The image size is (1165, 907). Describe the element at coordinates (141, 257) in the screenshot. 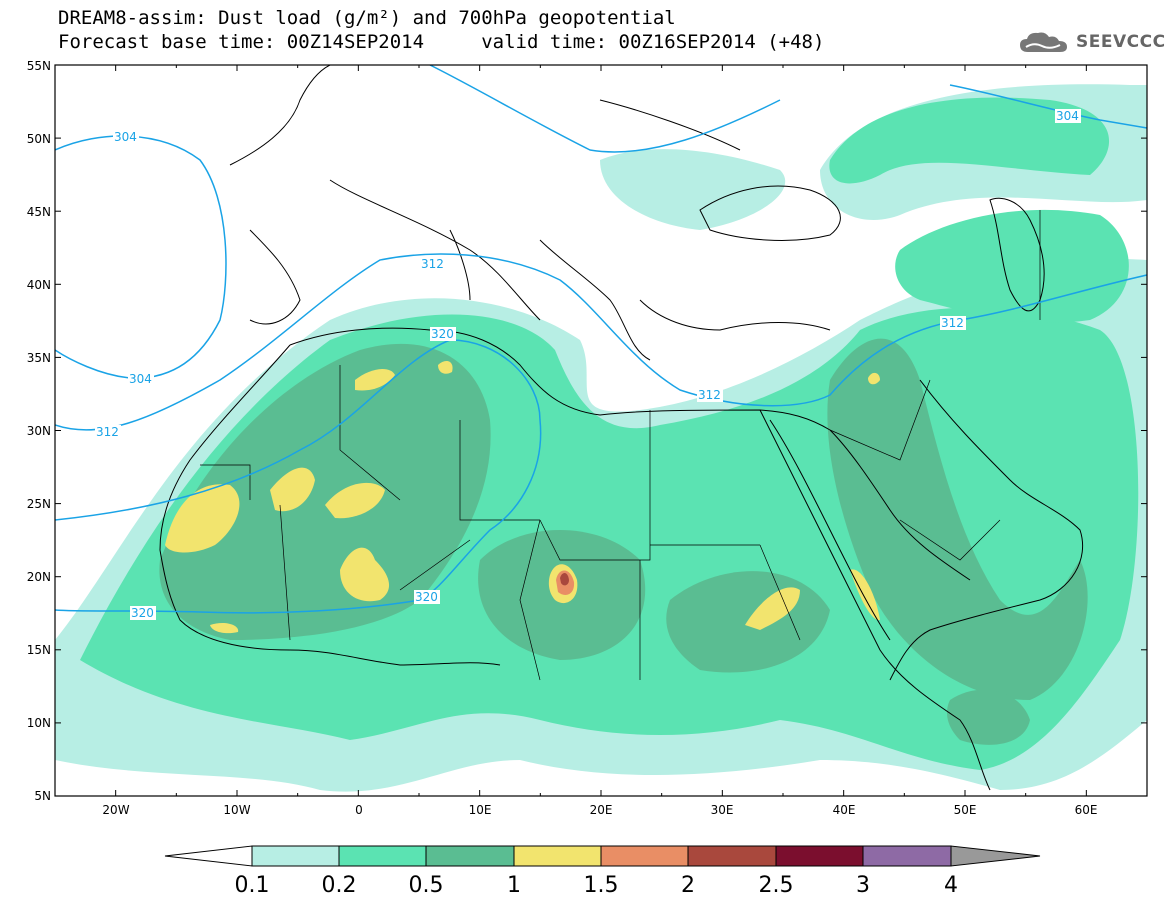

I see `contour-304-west` at that location.